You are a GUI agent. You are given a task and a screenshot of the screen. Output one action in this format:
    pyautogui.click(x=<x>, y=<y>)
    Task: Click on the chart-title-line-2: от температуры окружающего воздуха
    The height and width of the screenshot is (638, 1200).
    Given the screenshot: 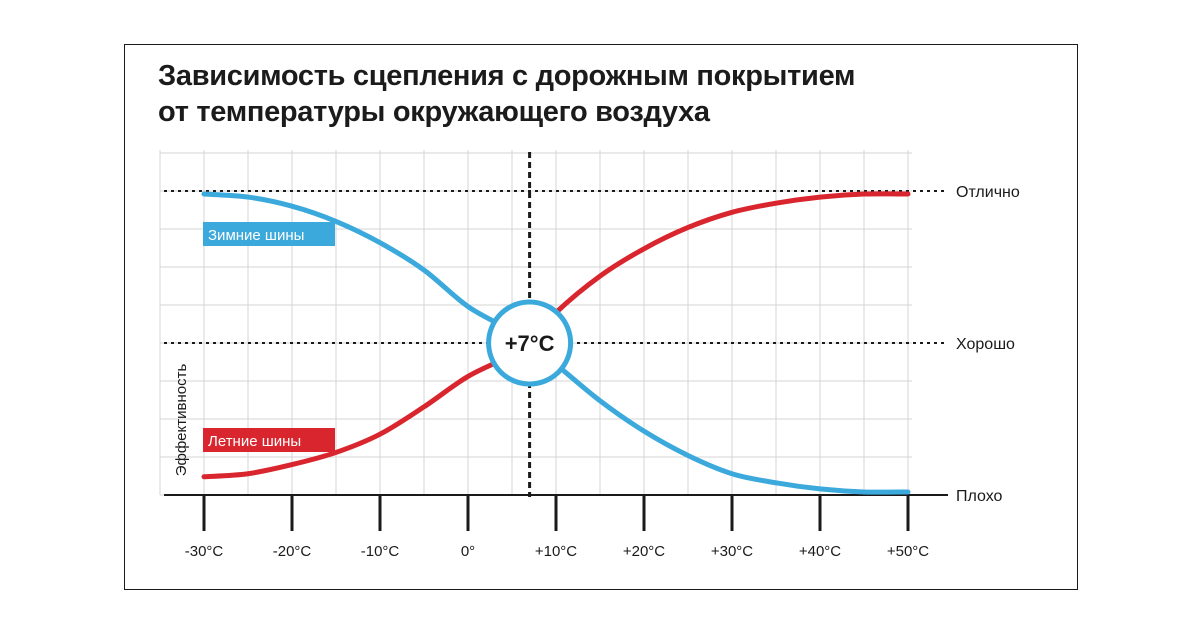 What is the action you would take?
    pyautogui.click(x=434, y=112)
    